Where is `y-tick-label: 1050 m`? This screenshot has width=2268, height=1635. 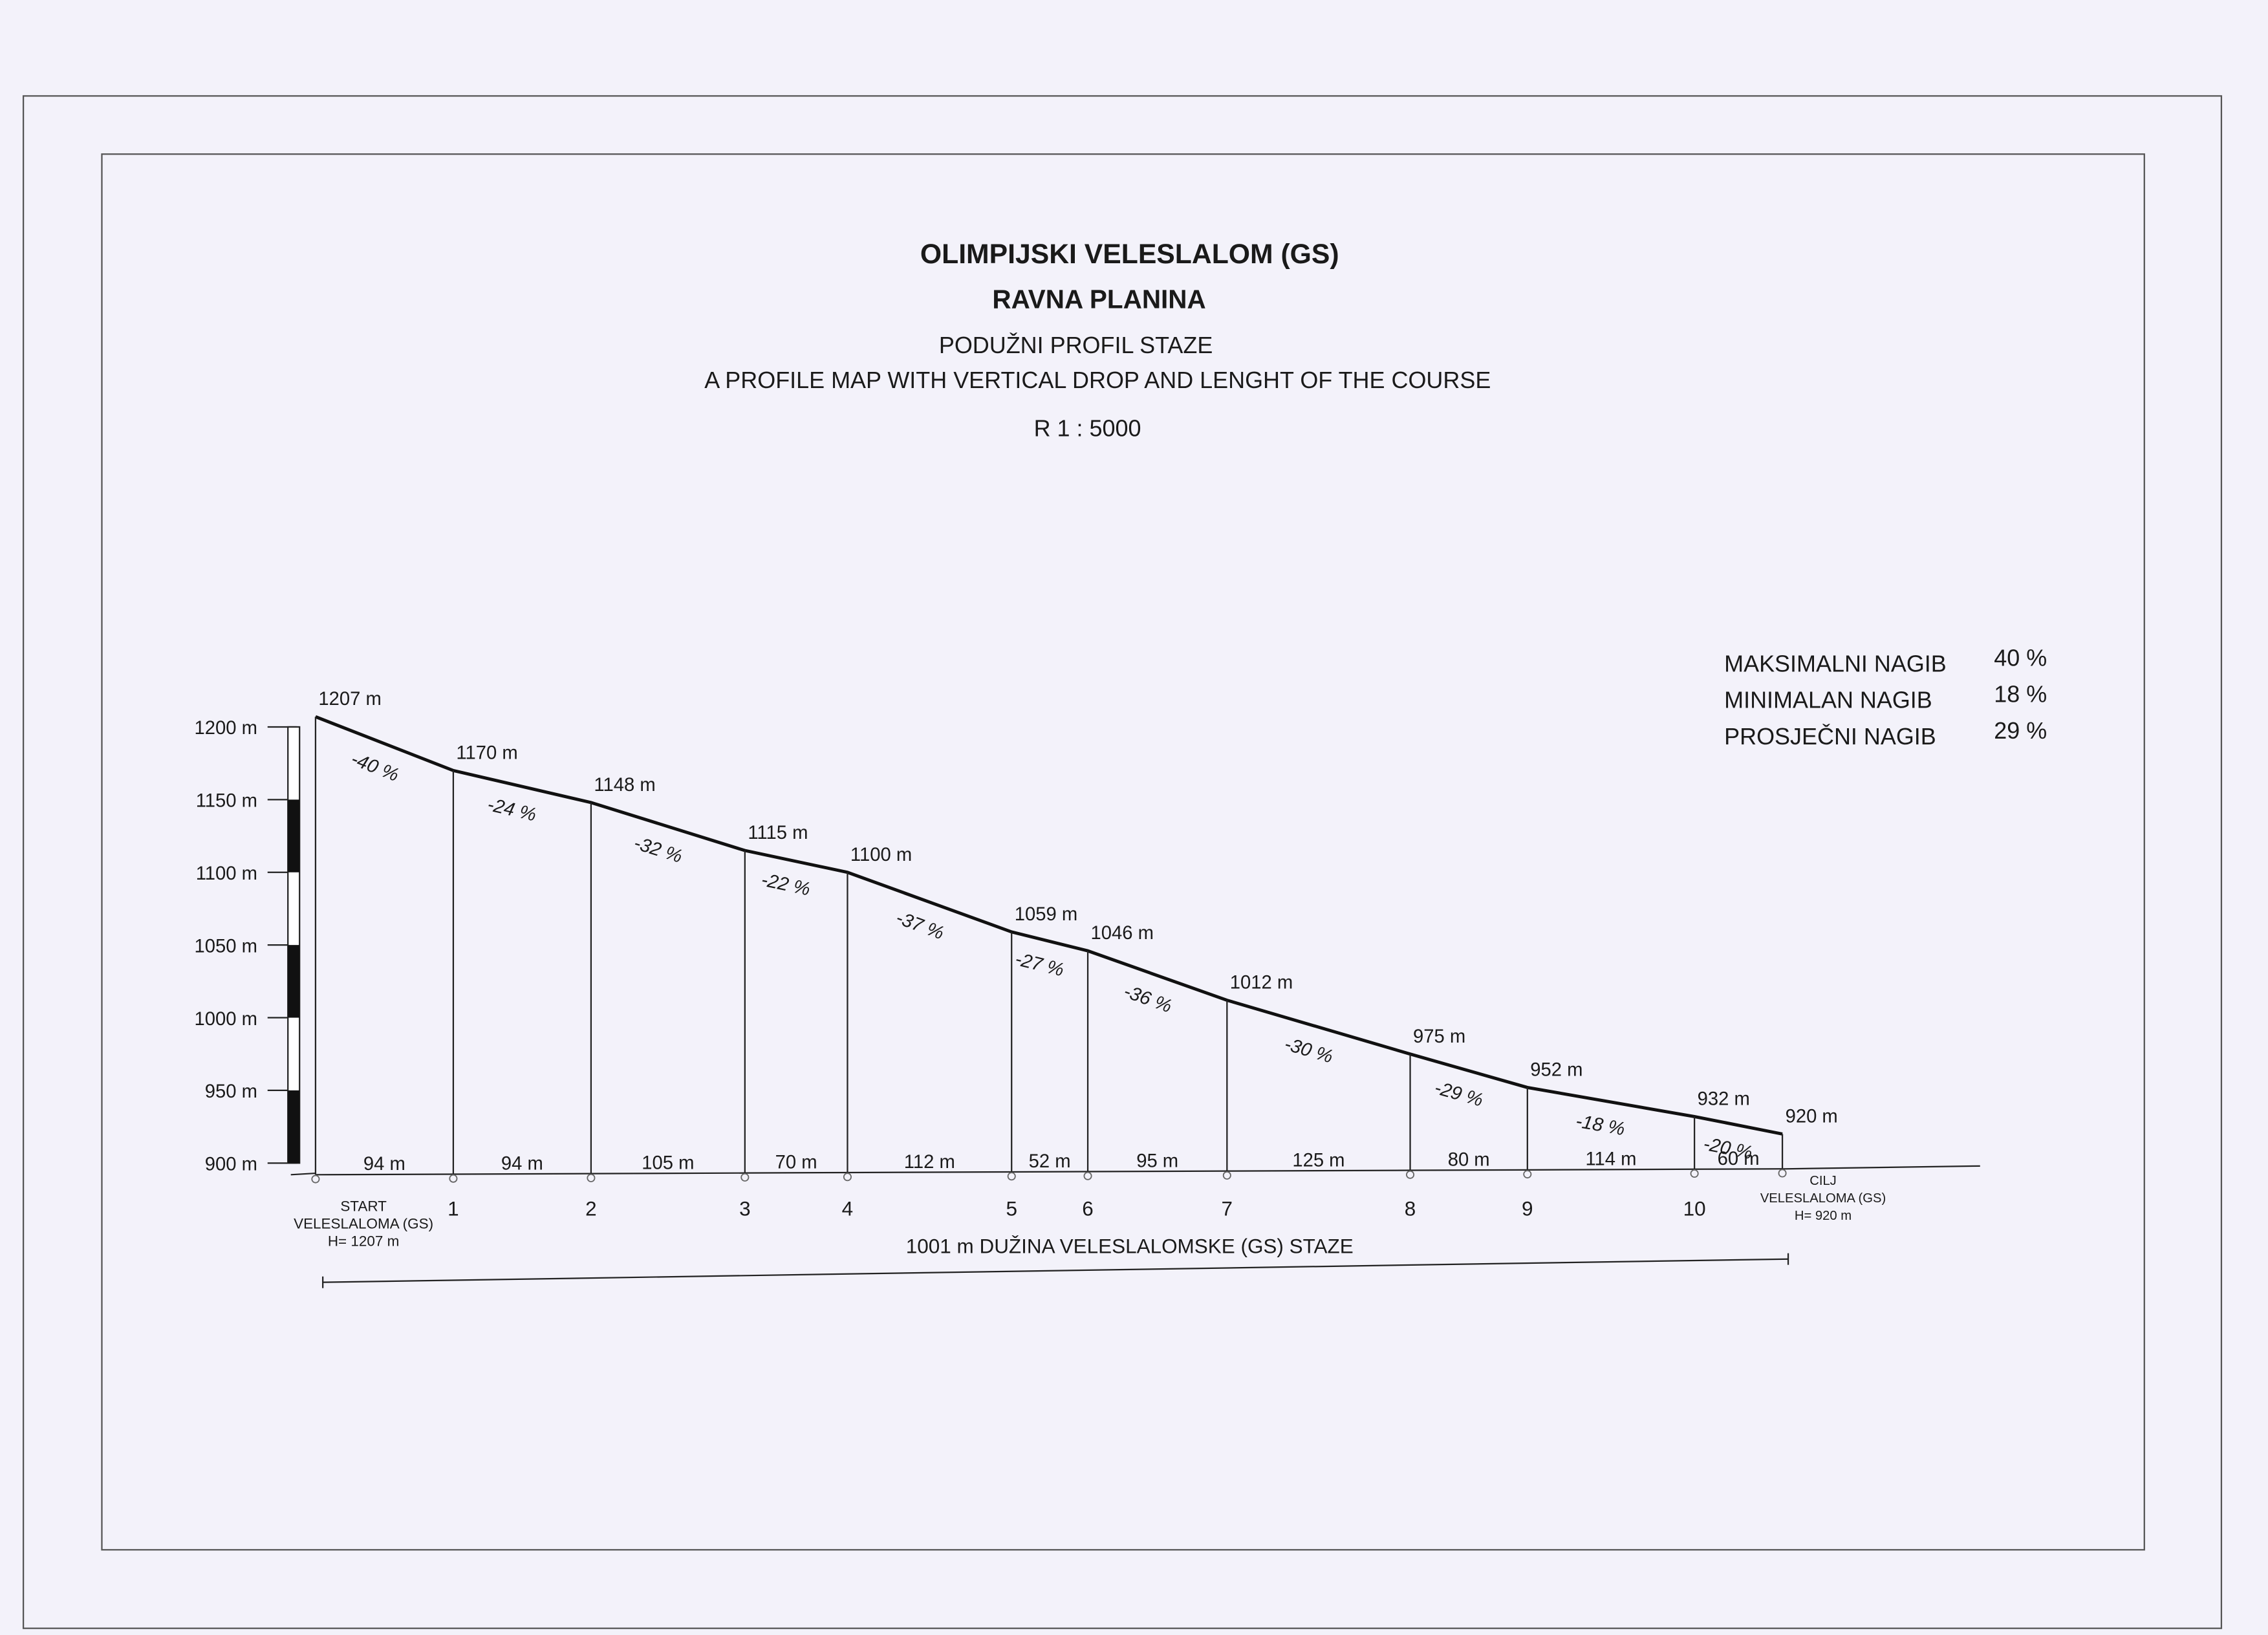
y-tick-label: 1050 m is located at coordinates (226, 946).